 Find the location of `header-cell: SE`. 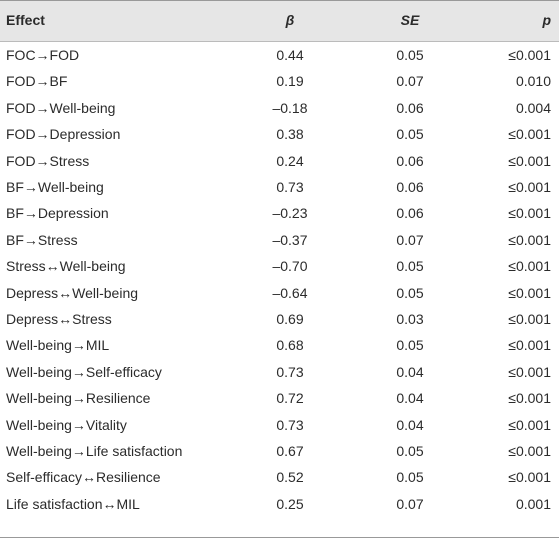

header-cell: SE is located at coordinates (410, 20).